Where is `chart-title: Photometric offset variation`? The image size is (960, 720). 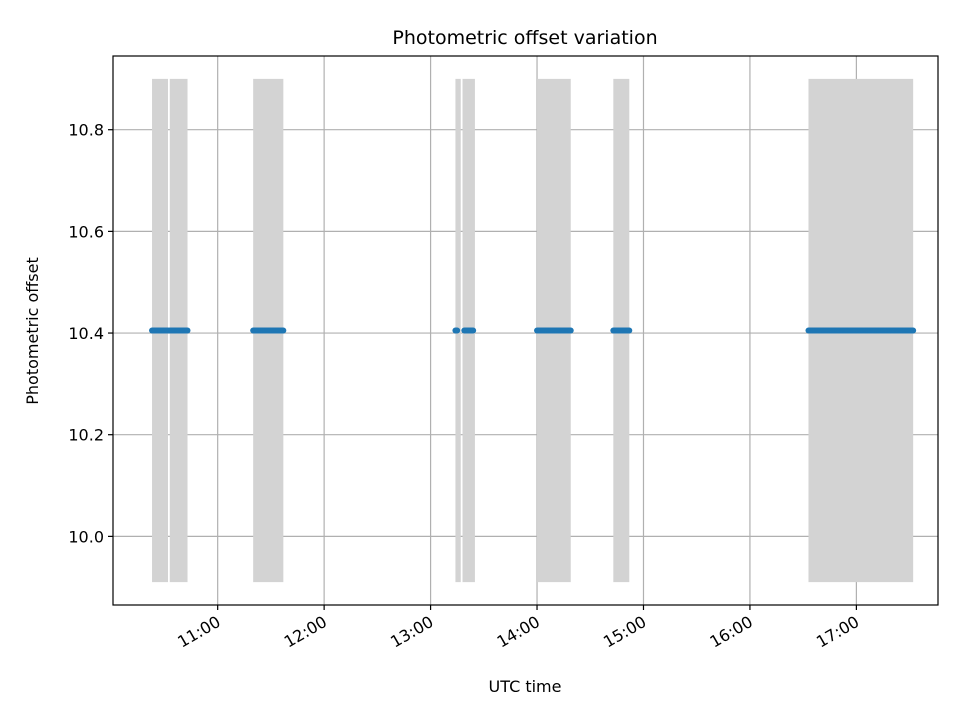 chart-title: Photometric offset variation is located at coordinates (524, 38).